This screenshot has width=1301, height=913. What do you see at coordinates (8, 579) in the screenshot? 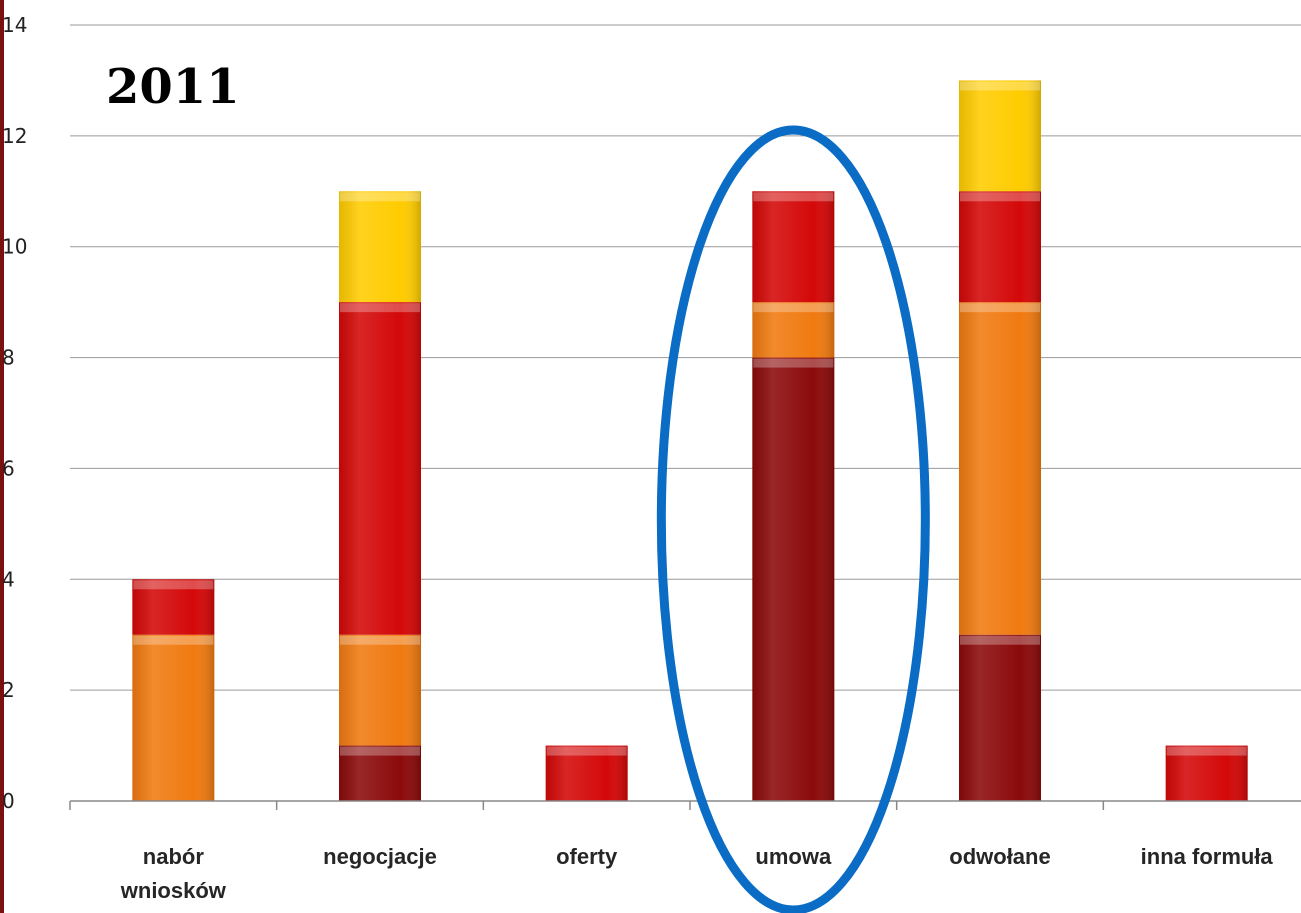
I see `y-tick-label: 4` at bounding box center [8, 579].